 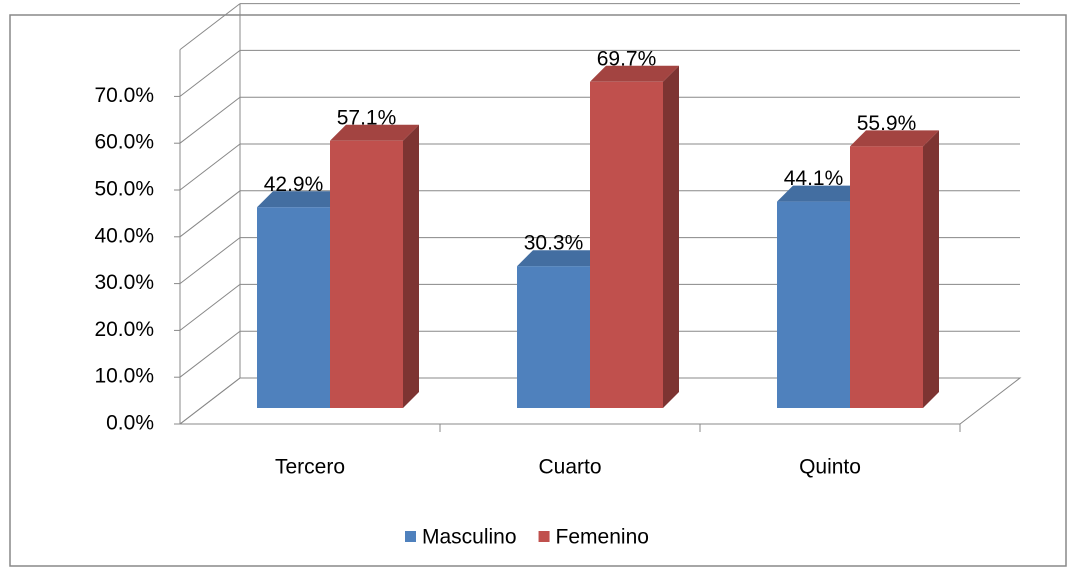 I want to click on y-tick-label: 30.0%, so click(x=124, y=282).